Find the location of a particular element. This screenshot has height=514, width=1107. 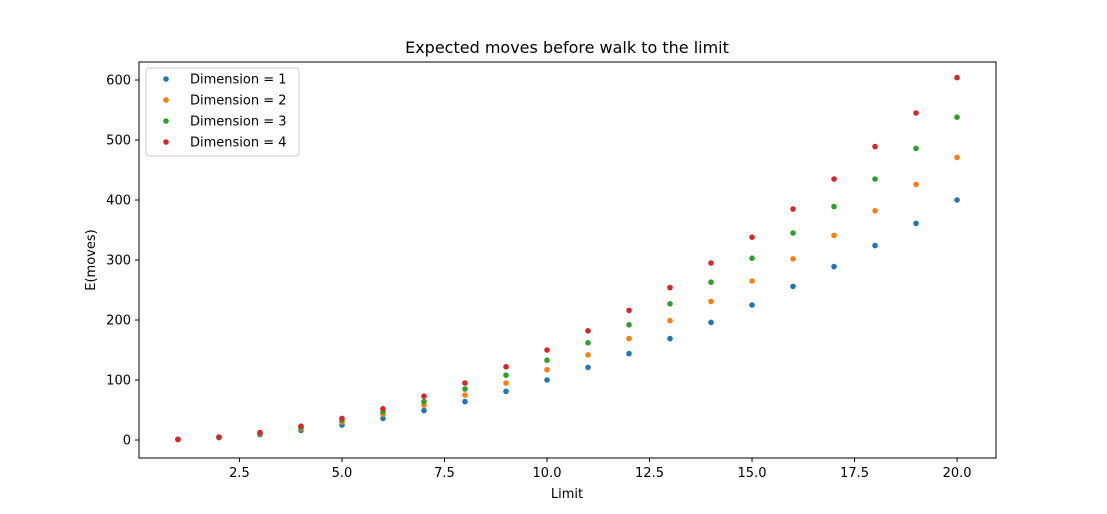

y-tick-label: 600 is located at coordinates (118, 81).